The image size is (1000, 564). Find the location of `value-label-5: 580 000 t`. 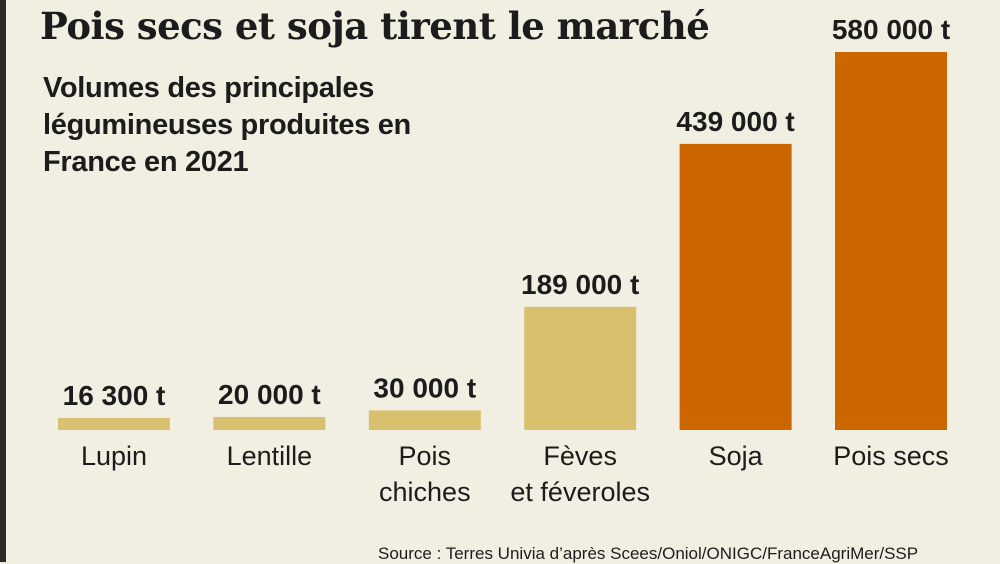

value-label-5: 580 000 t is located at coordinates (891, 29).